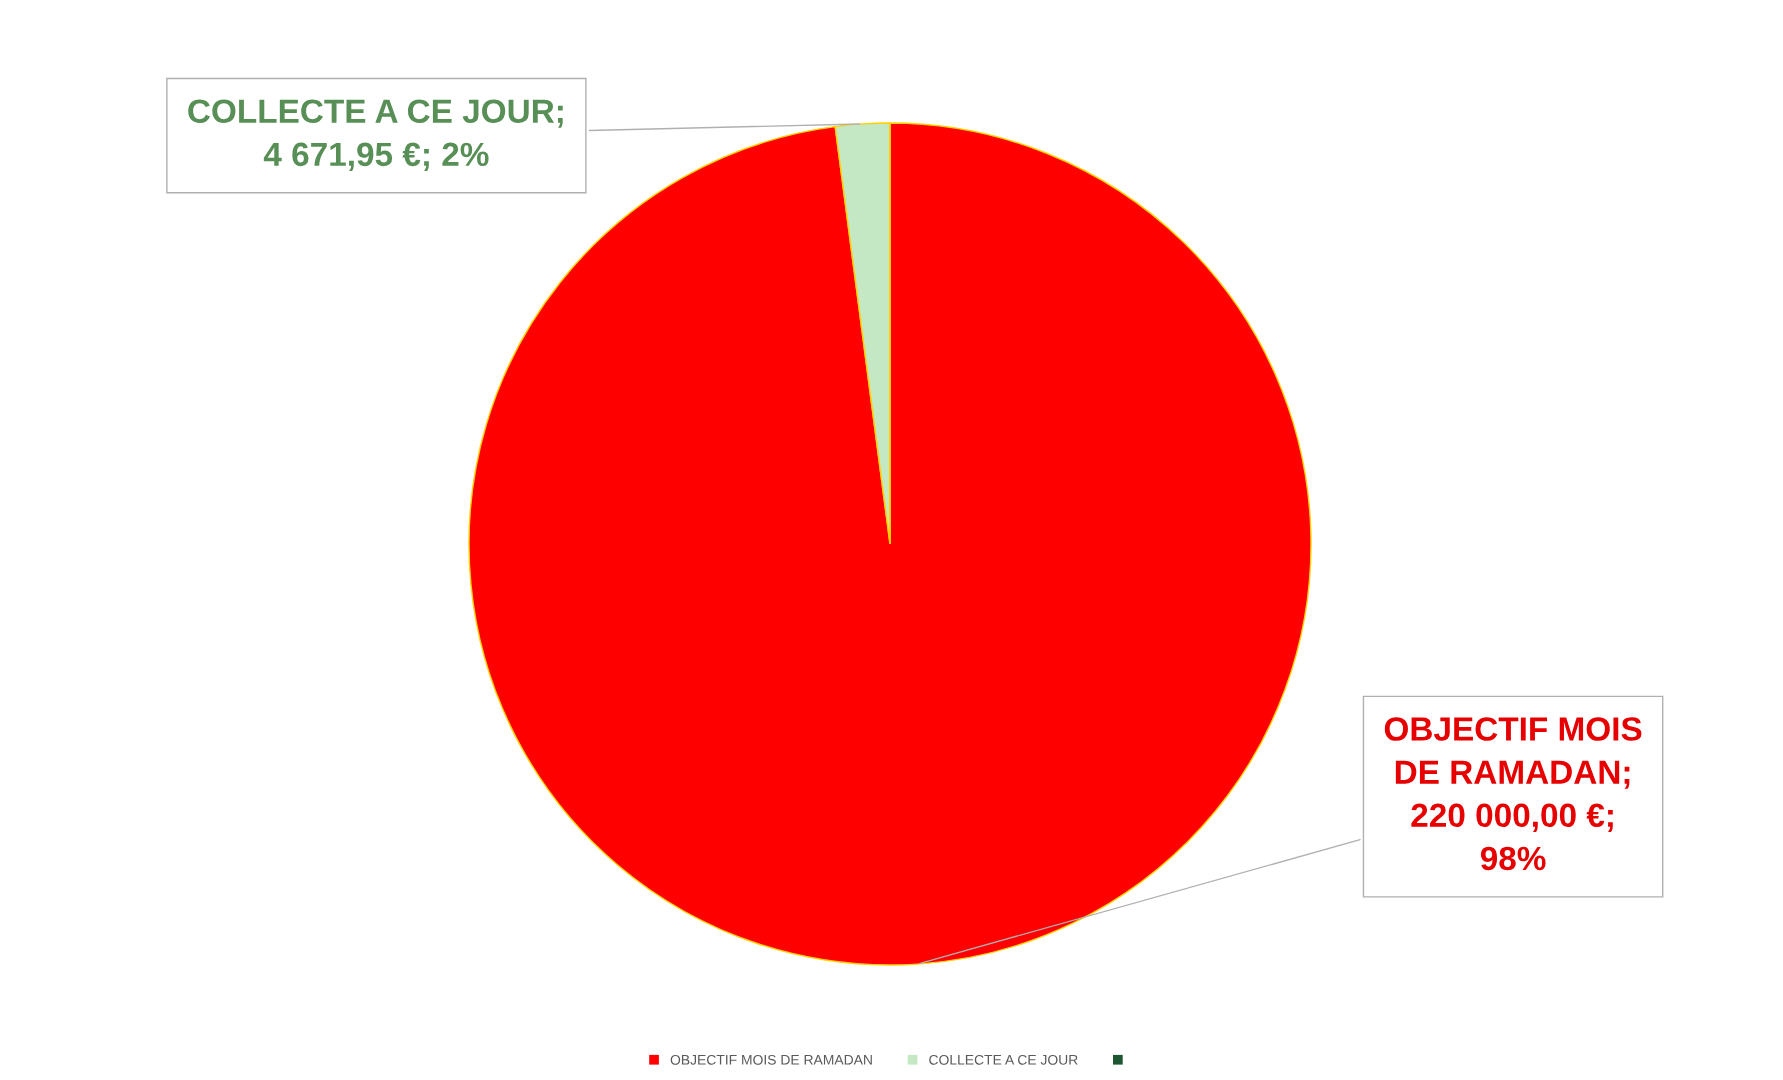  I want to click on data-label: COLLECTE A CE JOUR; 4 671,95 €; 2%, so click(375, 135).